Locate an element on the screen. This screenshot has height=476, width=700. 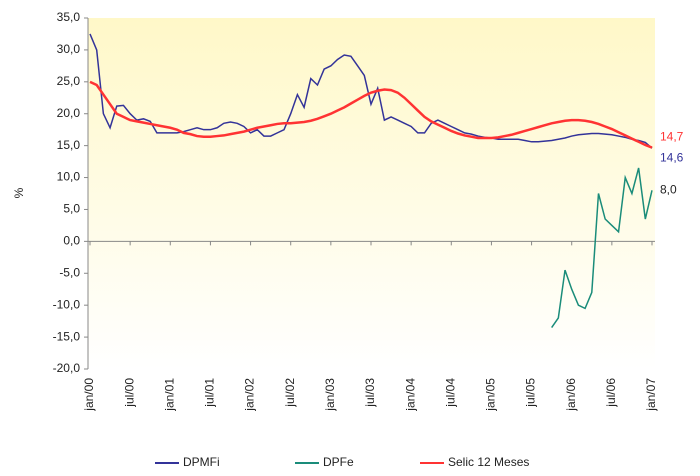
value-label: 14,6 is located at coordinates (672, 157).